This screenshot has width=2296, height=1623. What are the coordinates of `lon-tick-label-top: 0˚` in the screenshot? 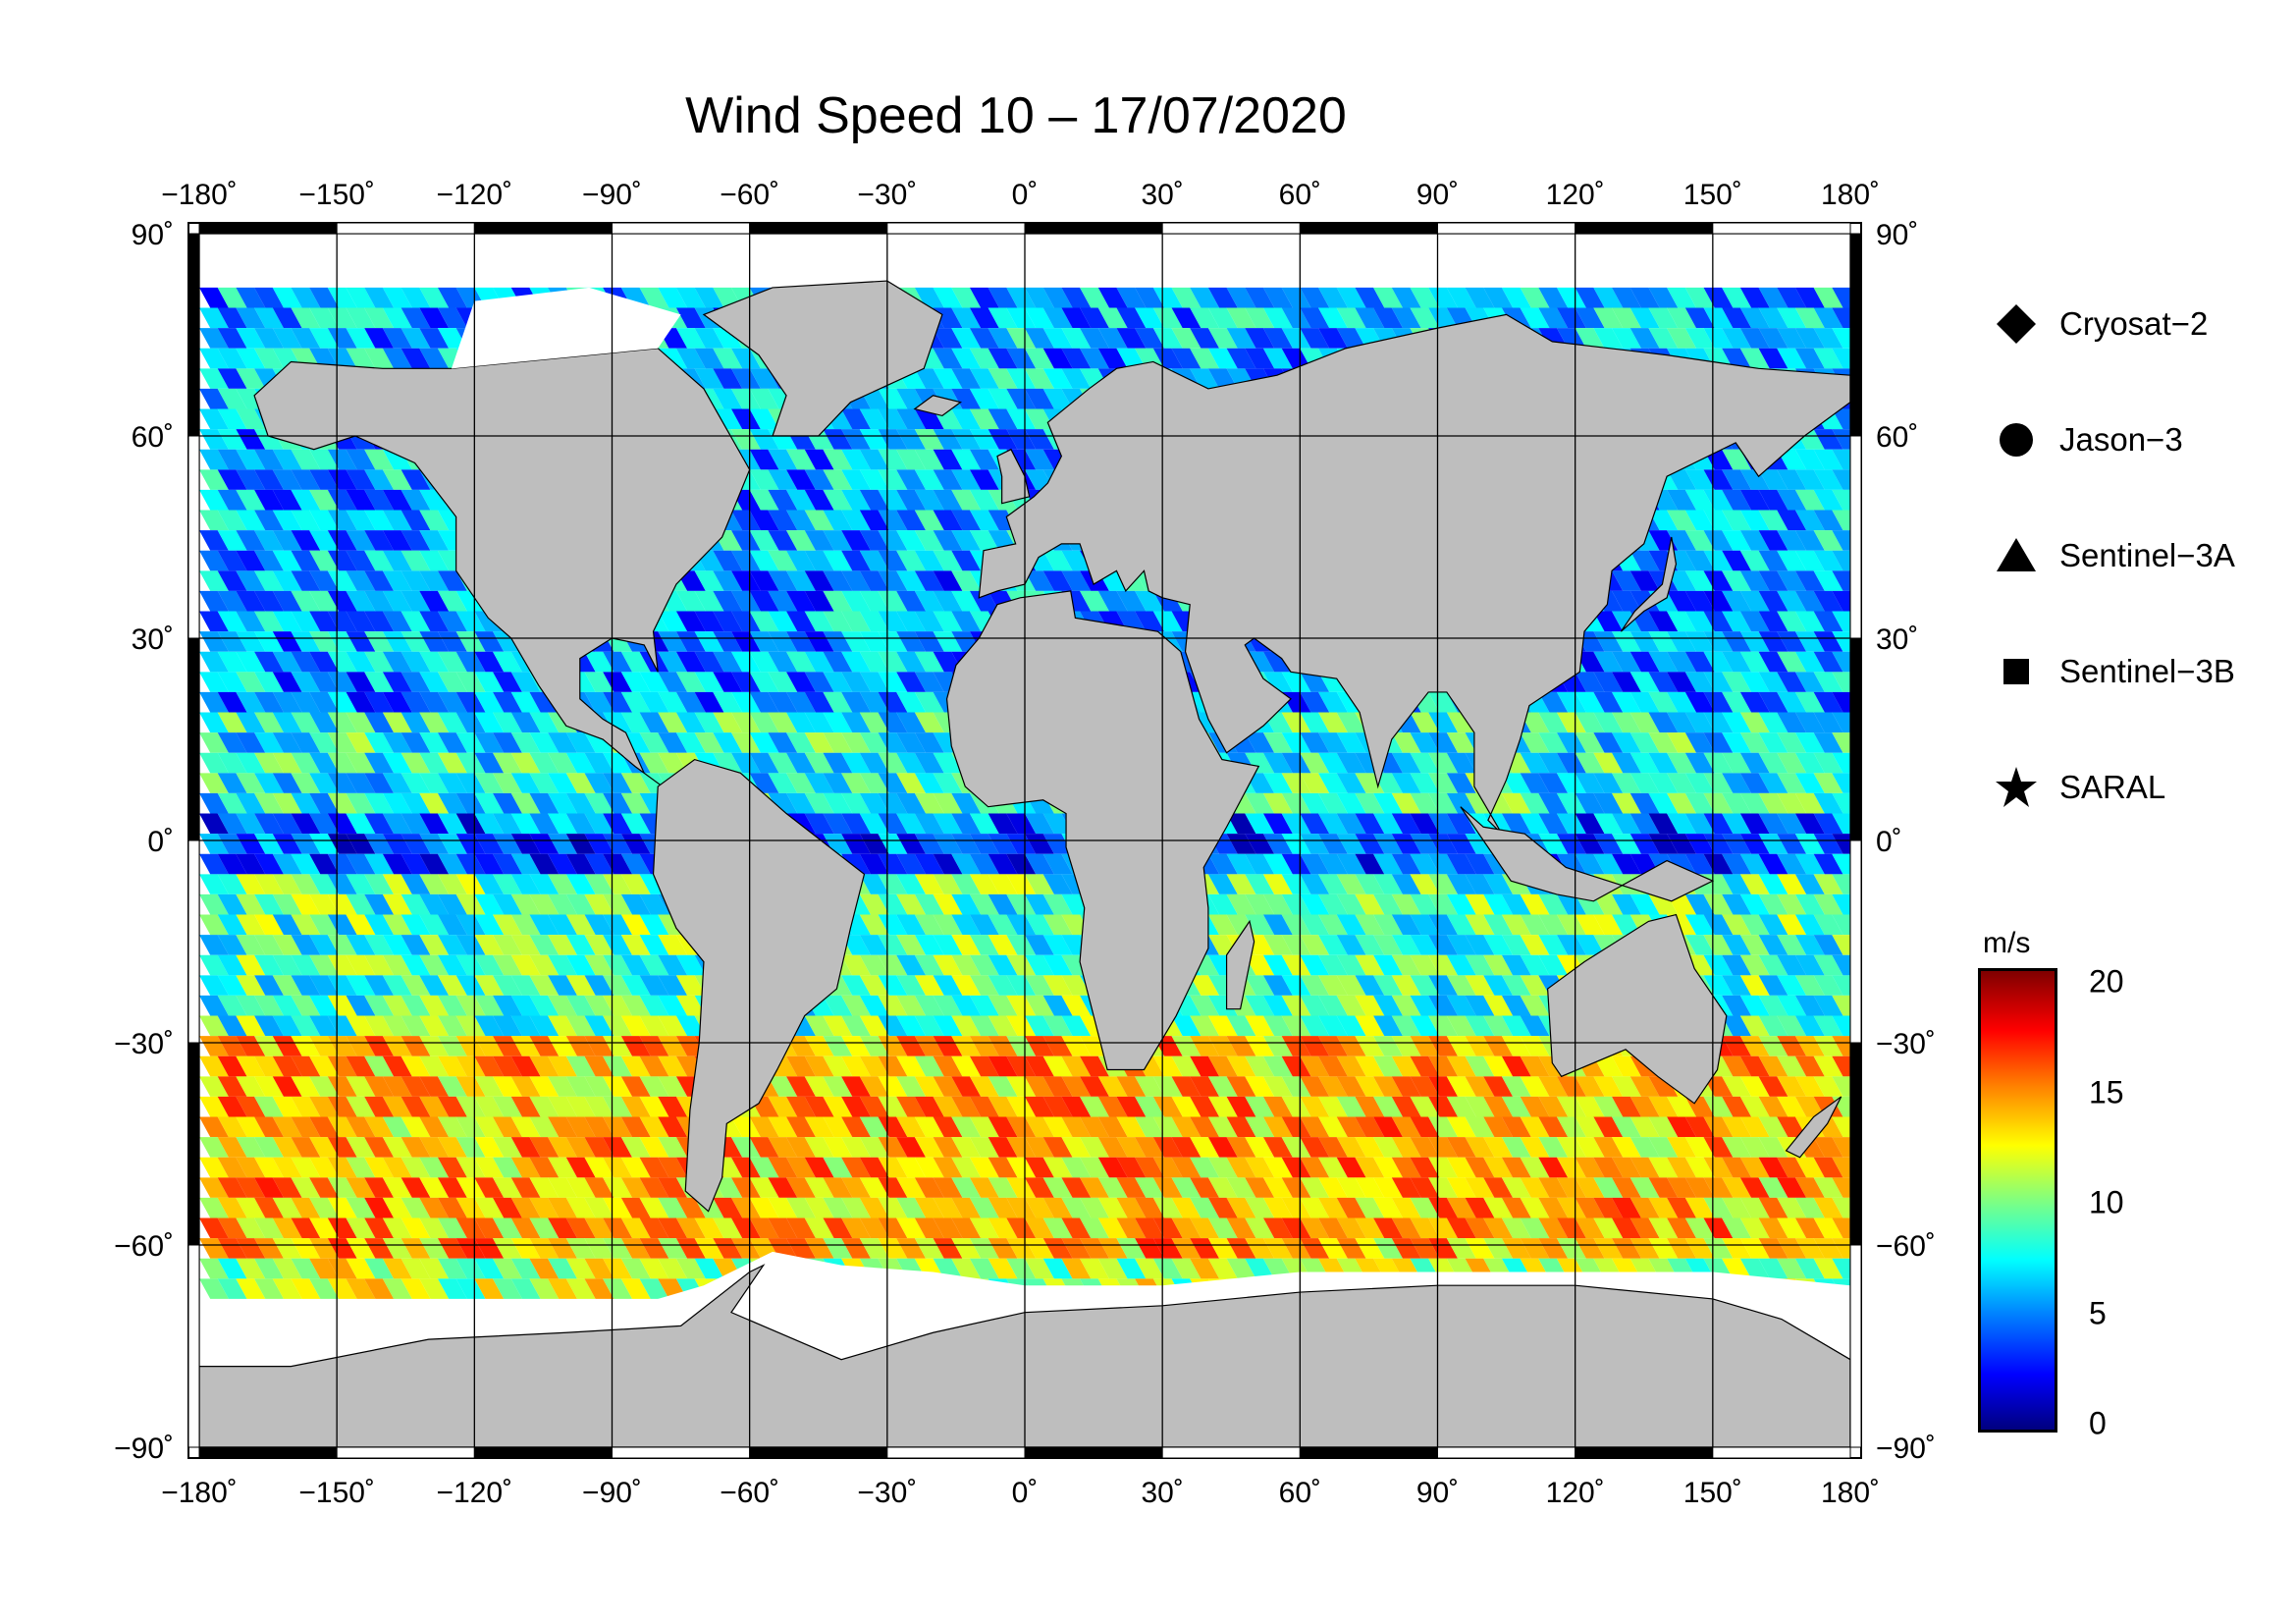 It's located at (1026, 195).